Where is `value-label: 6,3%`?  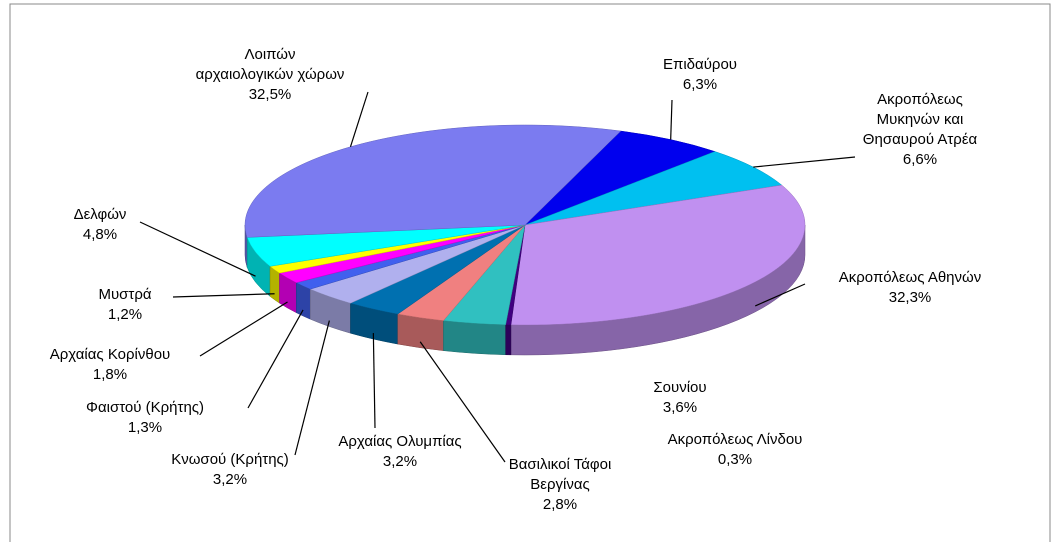 value-label: 6,3% is located at coordinates (700, 84).